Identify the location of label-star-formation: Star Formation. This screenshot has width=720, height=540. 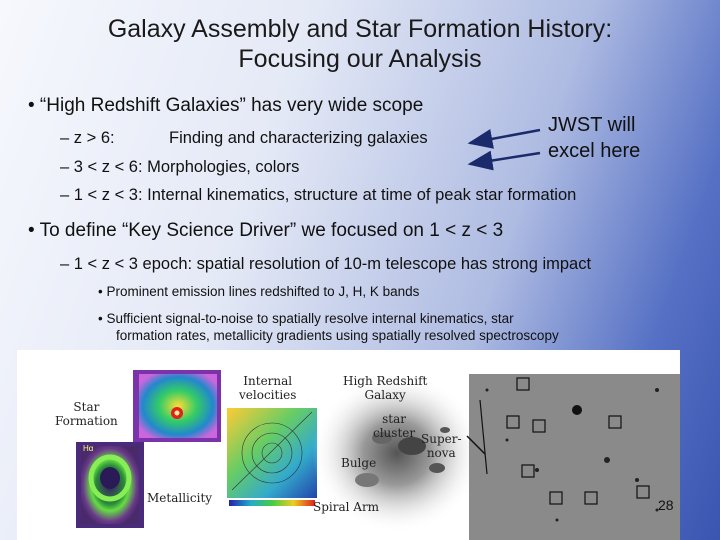
(86, 414).